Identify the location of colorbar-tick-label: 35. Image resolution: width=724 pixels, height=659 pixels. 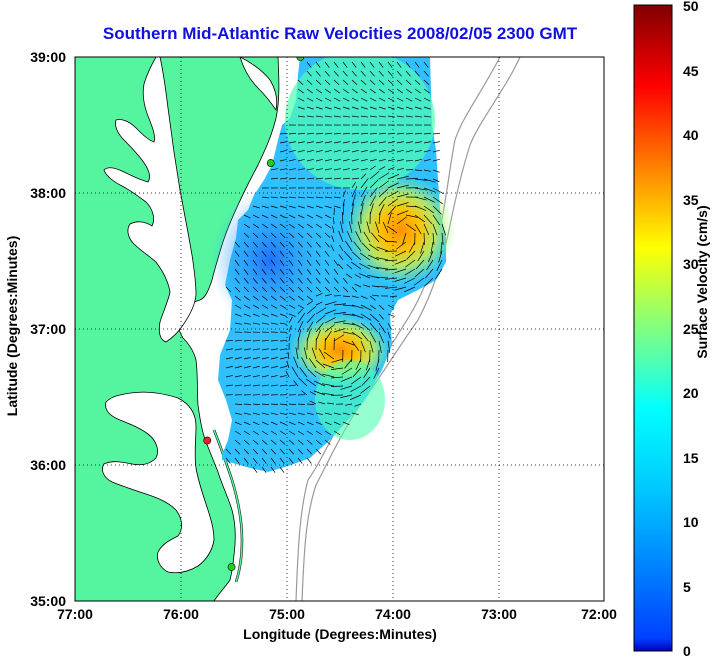
(691, 200).